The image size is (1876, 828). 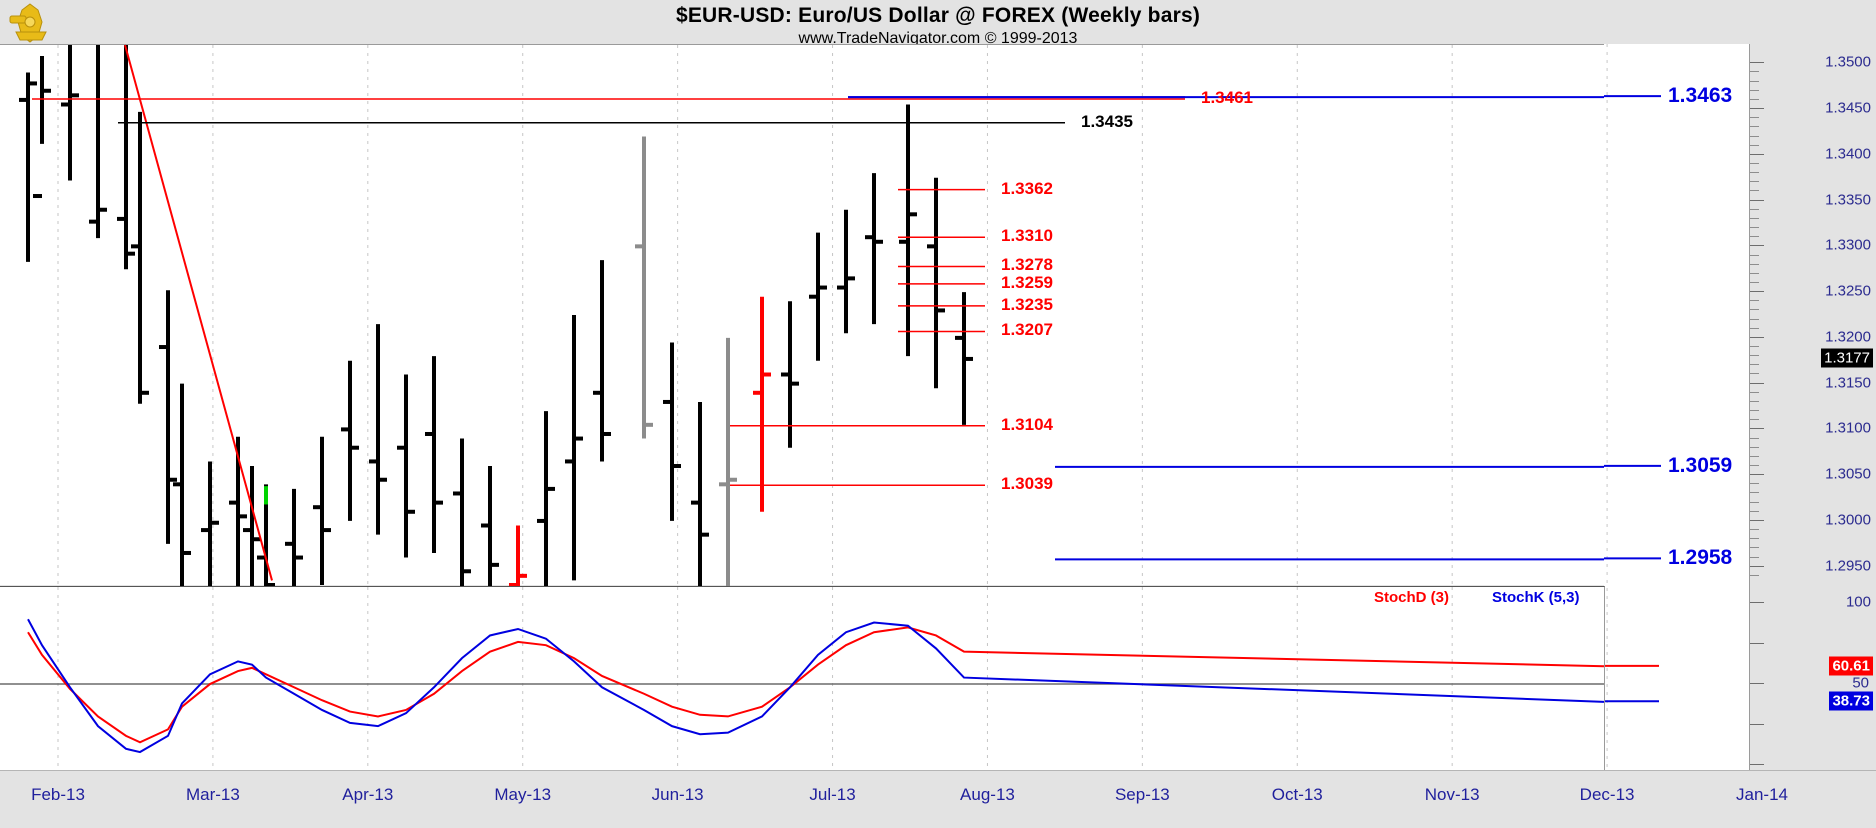 What do you see at coordinates (1848, 245) in the screenshot?
I see `price-tick: 1.3300` at bounding box center [1848, 245].